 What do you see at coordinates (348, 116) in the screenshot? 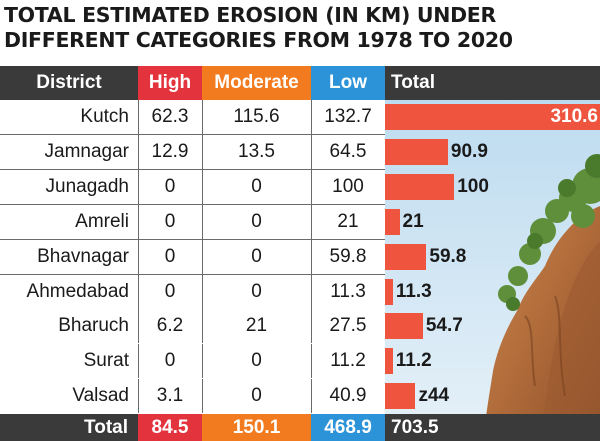
I see `low-cell: 132.7` at bounding box center [348, 116].